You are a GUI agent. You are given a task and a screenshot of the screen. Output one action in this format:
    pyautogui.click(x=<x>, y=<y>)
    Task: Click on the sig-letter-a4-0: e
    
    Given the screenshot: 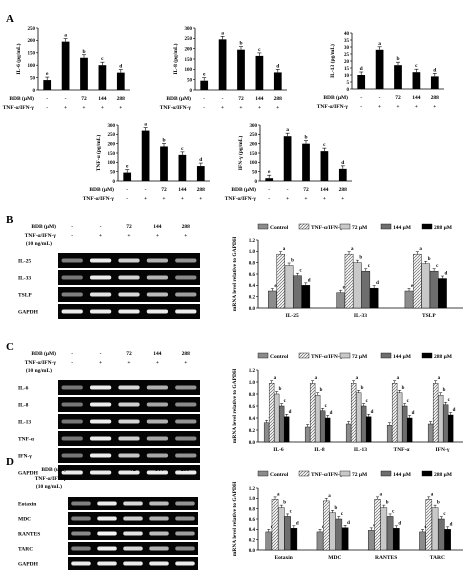 What is the action you would take?
    pyautogui.click(x=269, y=172)
    